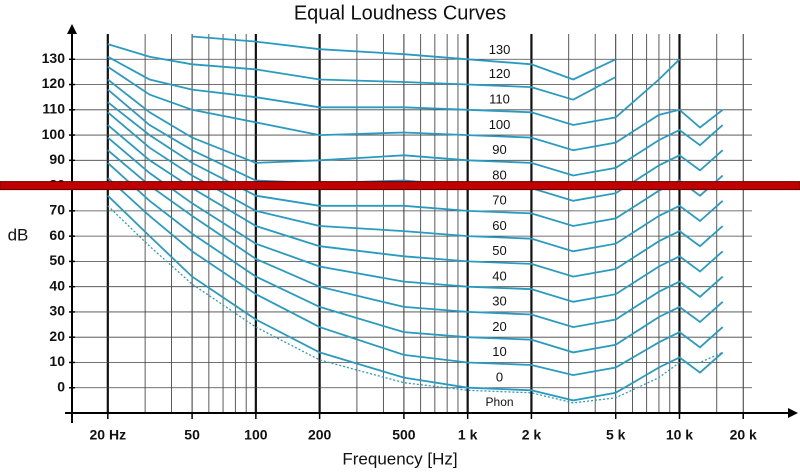  Describe the element at coordinates (743, 435) in the screenshot. I see `x-tick-label: 20 k` at that location.